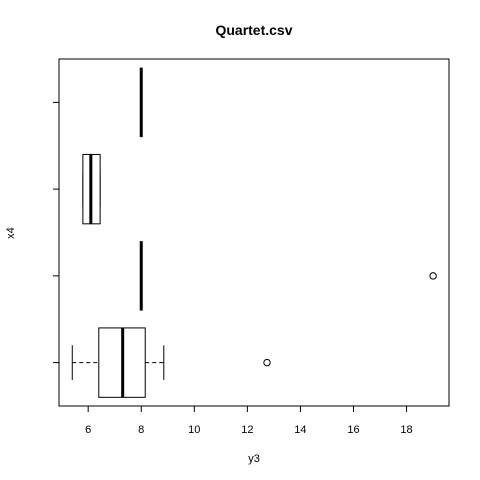  Describe the element at coordinates (249, 420) in the screenshot. I see `x-axis: 6 8 10 12 14 16 18` at that location.